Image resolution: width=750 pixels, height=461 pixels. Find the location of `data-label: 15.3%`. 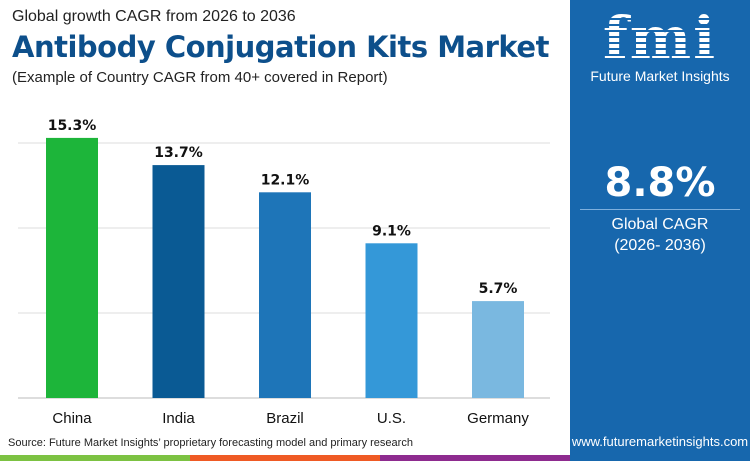

data-label: 15.3% is located at coordinates (72, 126).